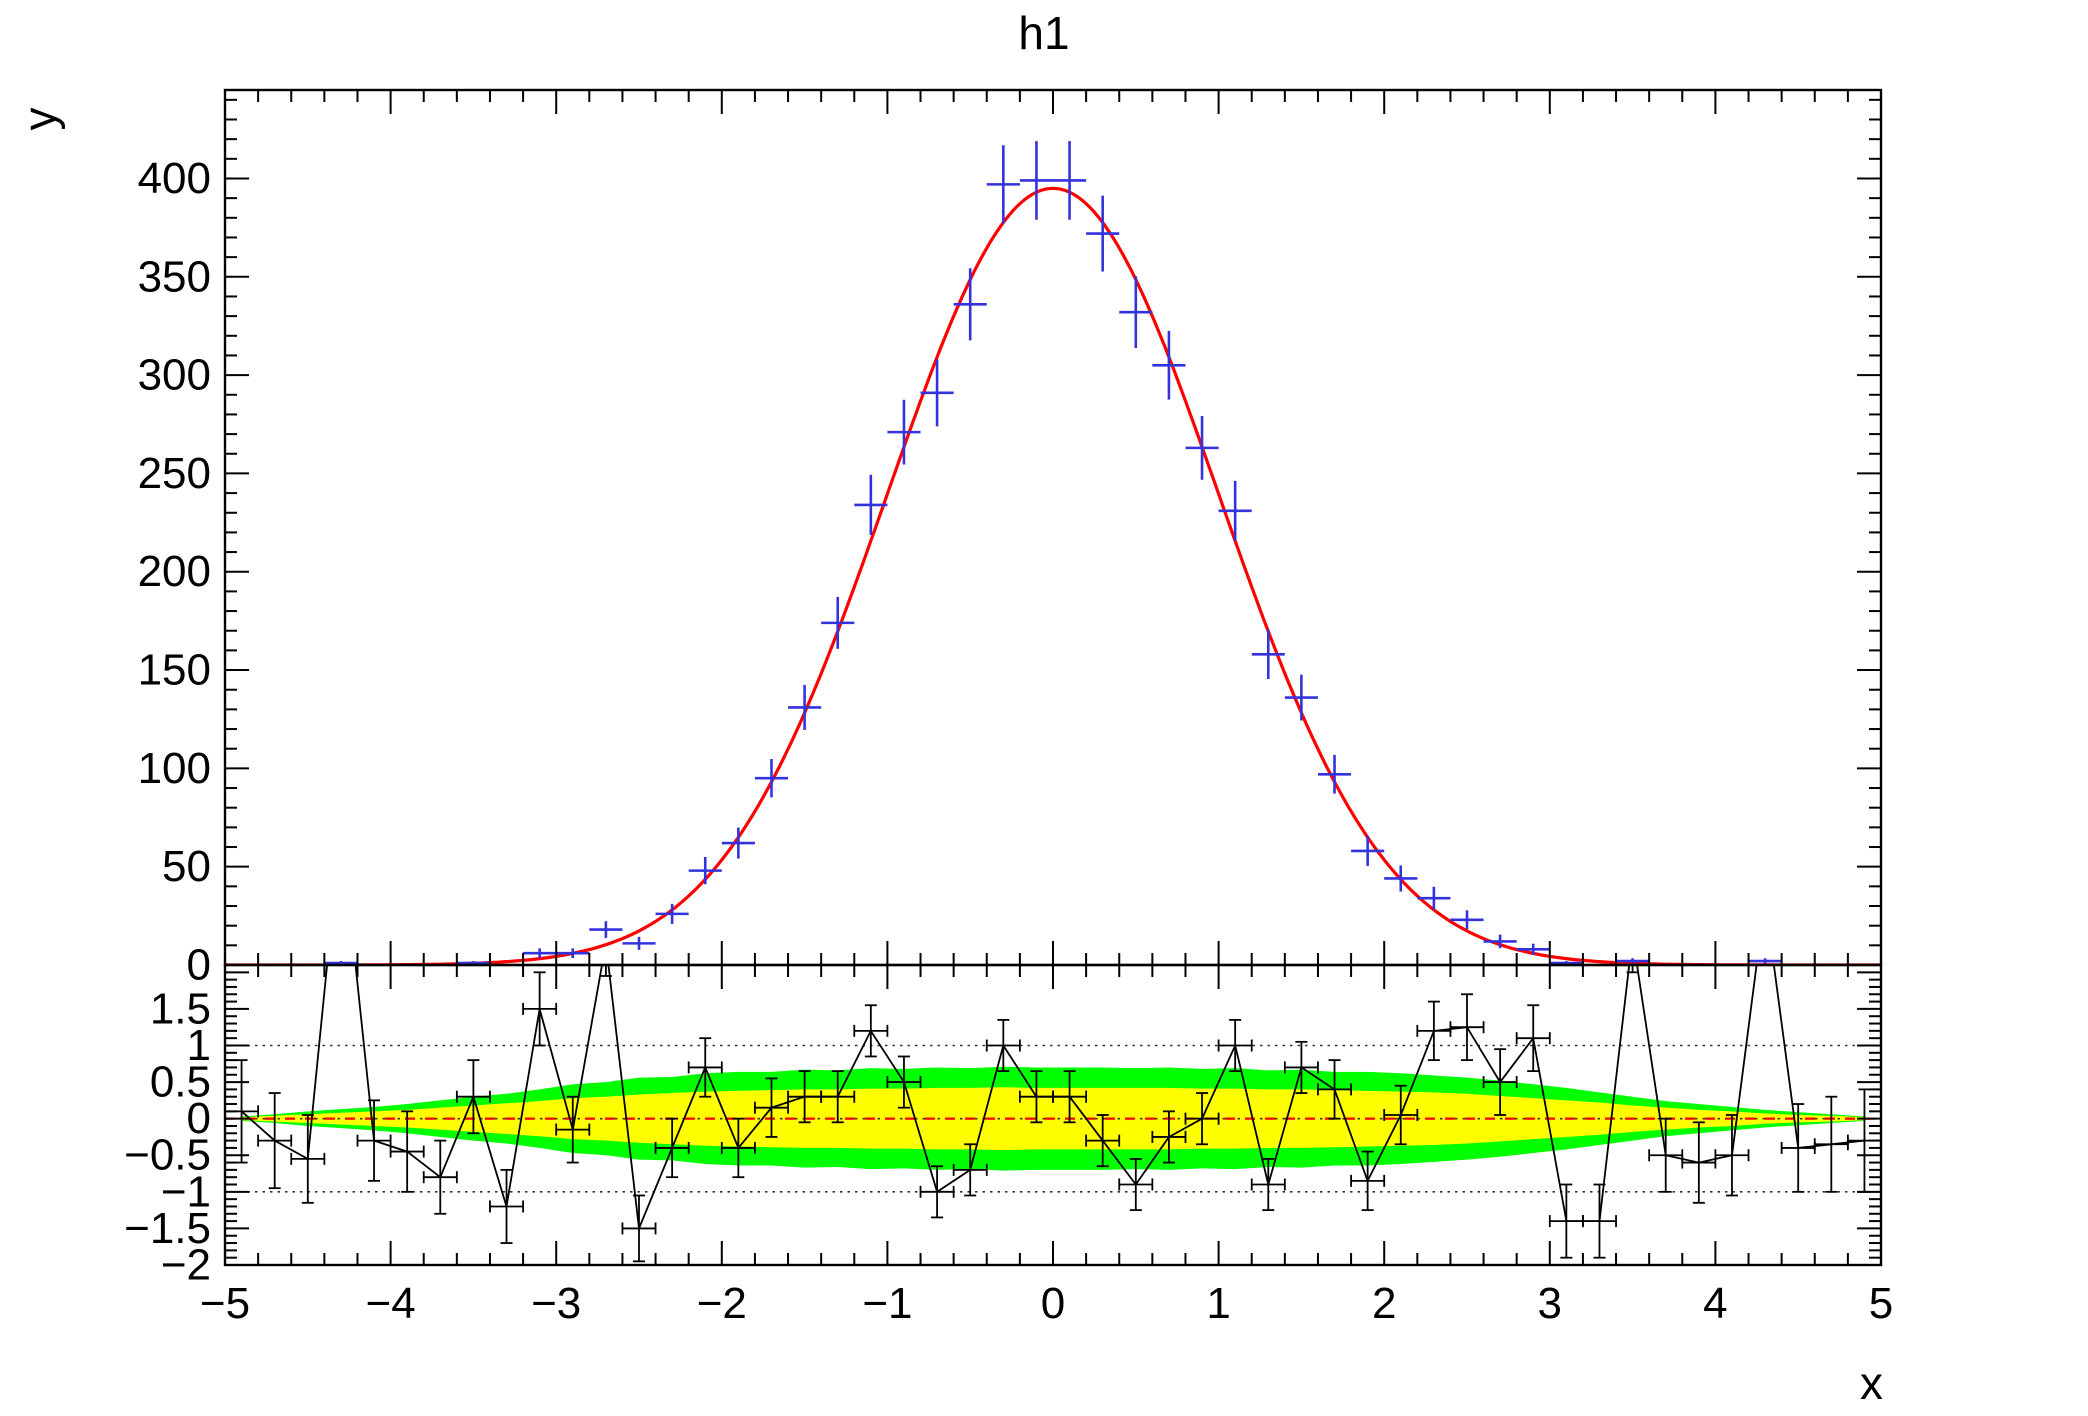 The width and height of the screenshot is (2088, 1416). Describe the element at coordinates (199, 1045) in the screenshot. I see `bottom-y-tick-label: 1` at that location.